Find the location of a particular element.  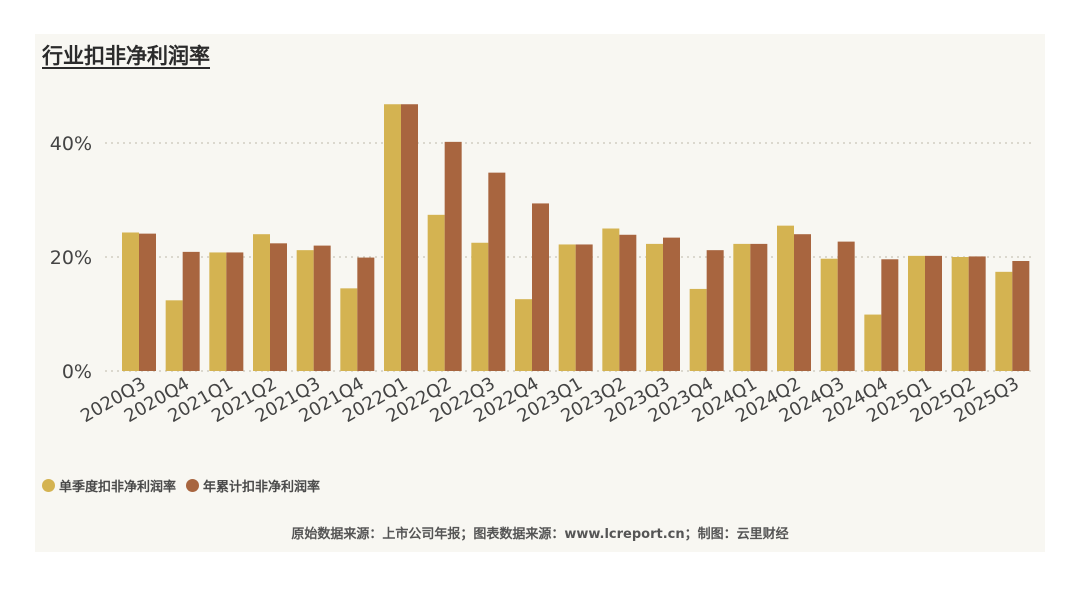

y-tick-label: 40% is located at coordinates (71, 144).